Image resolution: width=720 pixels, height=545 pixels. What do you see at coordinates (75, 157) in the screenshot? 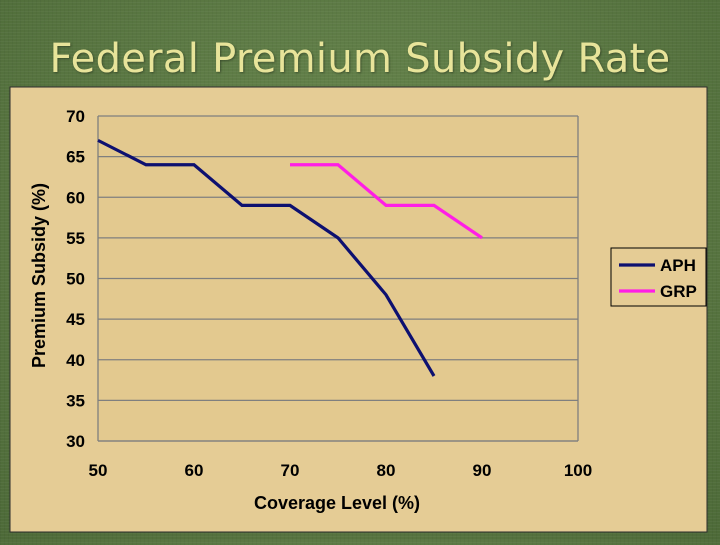
I see `y-tick-label-65: 65` at bounding box center [75, 157].